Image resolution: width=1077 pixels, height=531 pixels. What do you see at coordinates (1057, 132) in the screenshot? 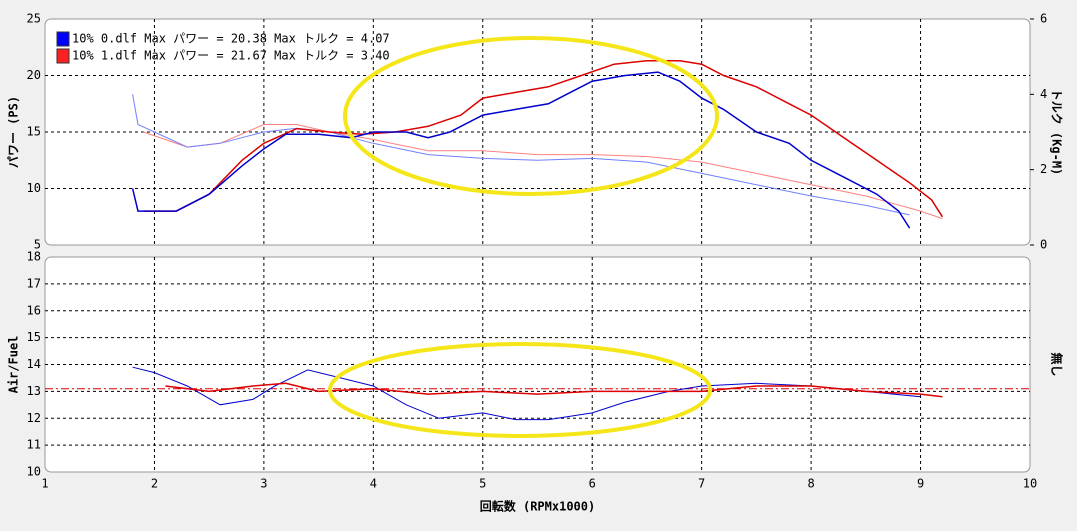
I see `y2-axis-label: トルク (Kg-M)` at bounding box center [1057, 132].